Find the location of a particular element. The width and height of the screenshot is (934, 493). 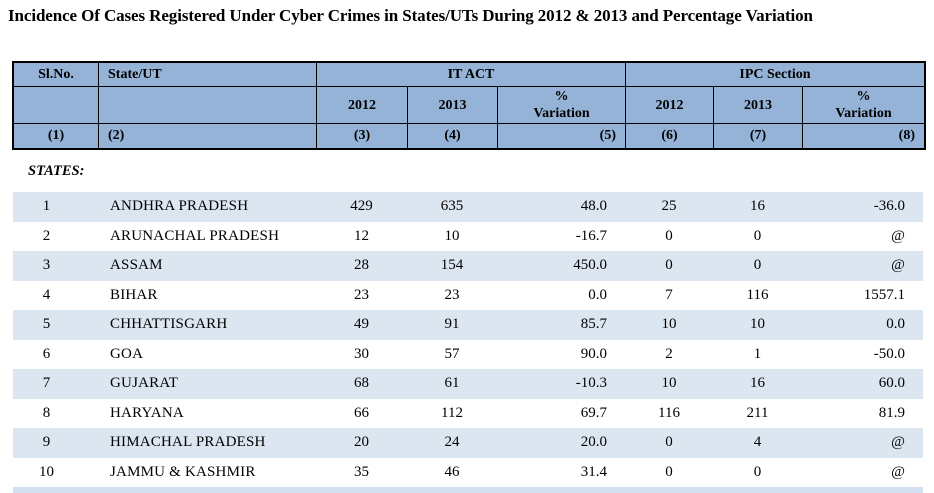

cell-state: GUJARAT is located at coordinates (144, 383).